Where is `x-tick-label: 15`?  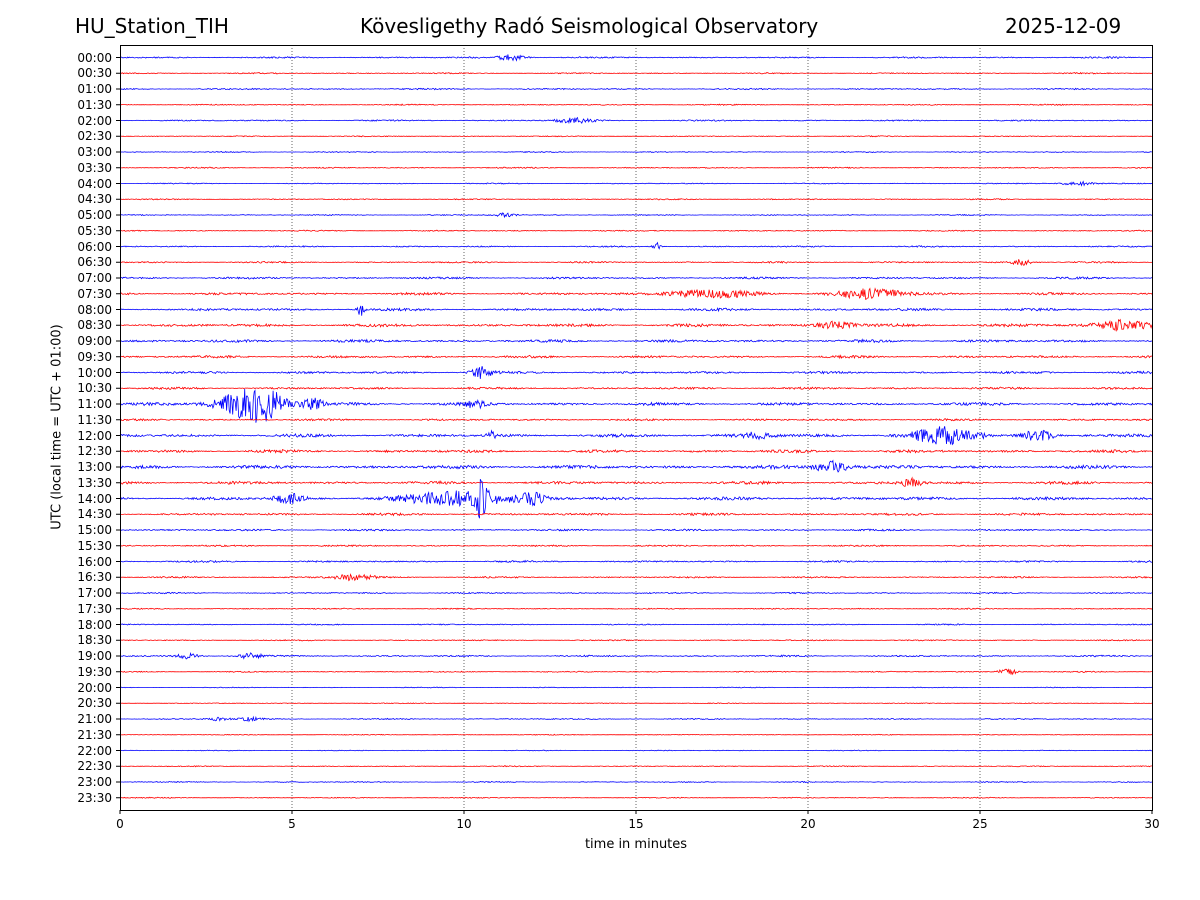 x-tick-label: 15 is located at coordinates (636, 824).